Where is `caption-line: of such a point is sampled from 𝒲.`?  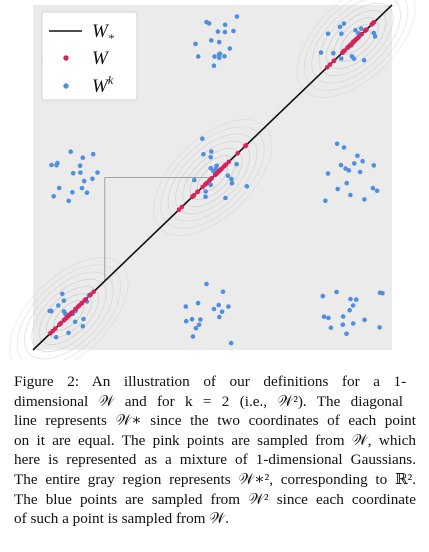
caption-line: of such a point is sampled from 𝒲. is located at coordinates (122, 519).